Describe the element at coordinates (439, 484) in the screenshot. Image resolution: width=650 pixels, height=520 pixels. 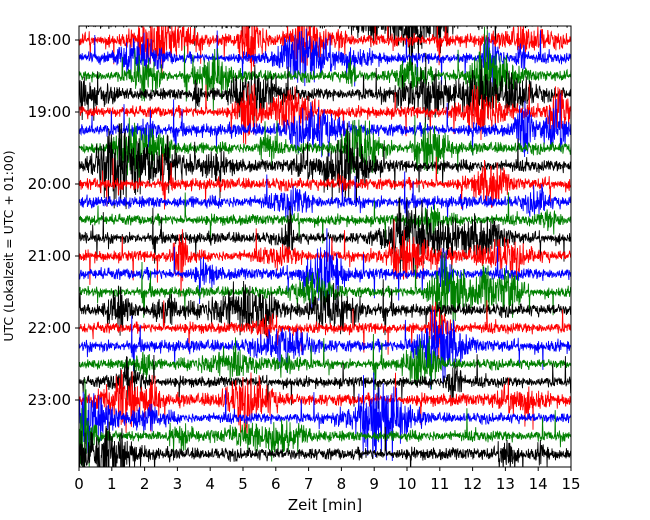
I see `x-tick-label: 11` at that location.